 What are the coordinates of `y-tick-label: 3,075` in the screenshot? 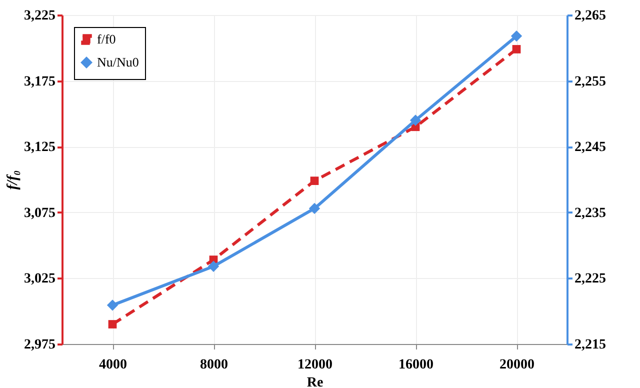 It's located at (40, 213).